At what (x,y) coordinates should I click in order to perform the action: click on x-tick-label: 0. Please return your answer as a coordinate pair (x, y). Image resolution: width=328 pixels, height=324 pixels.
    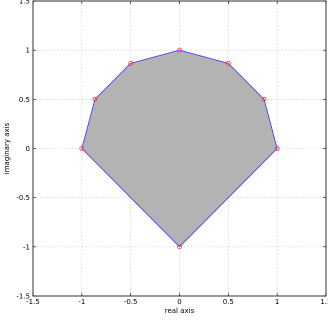
    Looking at the image, I should click on (179, 302).